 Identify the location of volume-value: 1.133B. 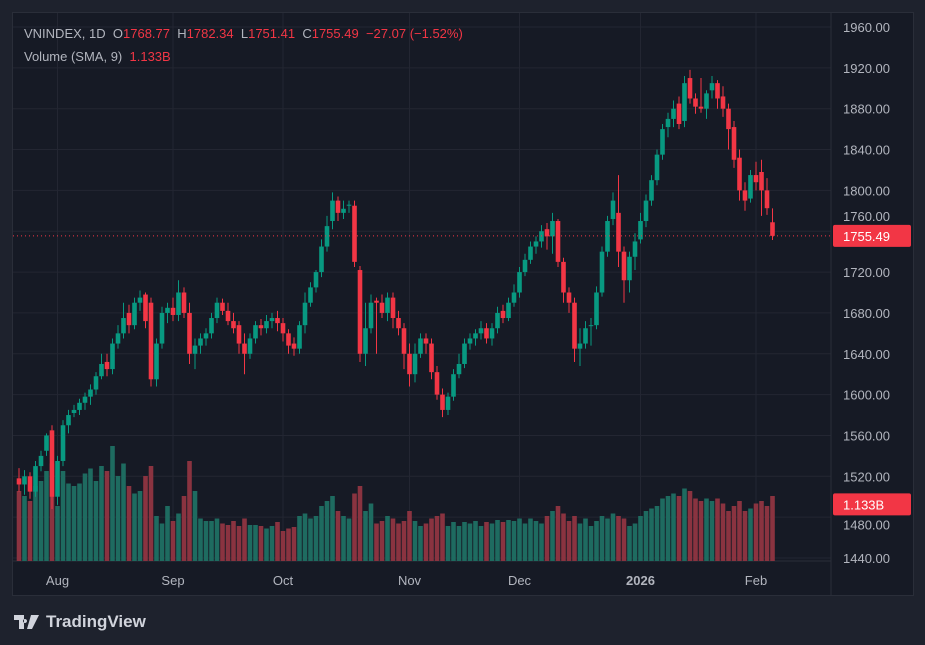
(150, 56).